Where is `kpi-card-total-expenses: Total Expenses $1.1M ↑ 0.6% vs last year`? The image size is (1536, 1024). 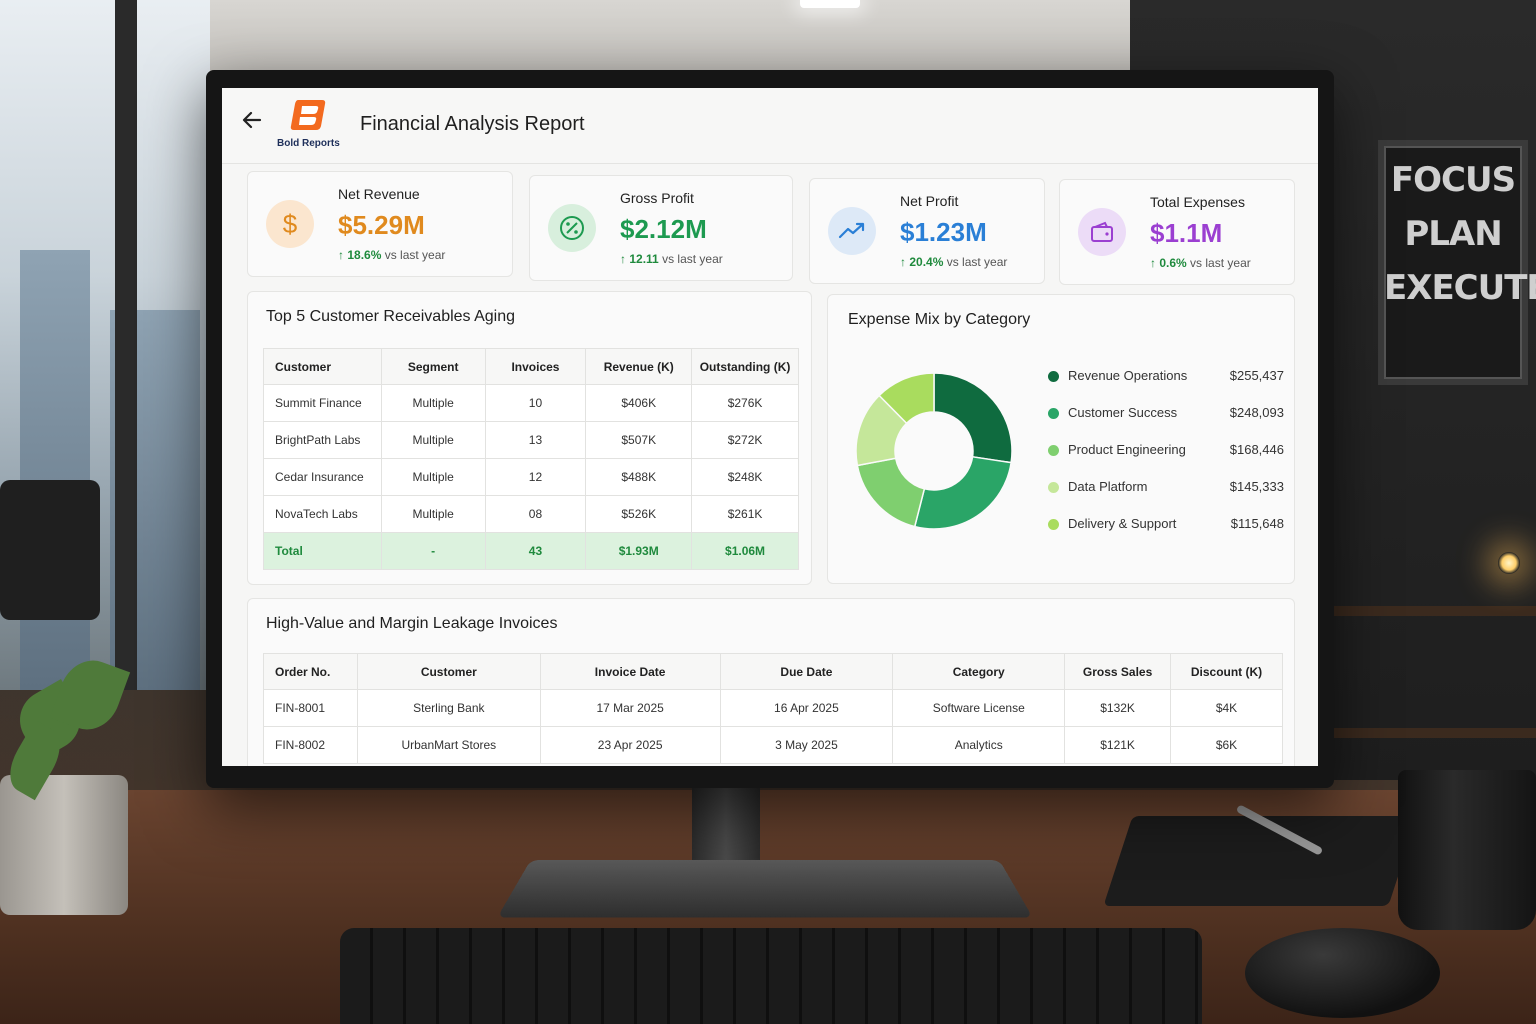 kpi-card-total-expenses: Total Expenses $1.1M ↑ 0.6% vs last year is located at coordinates (1177, 232).